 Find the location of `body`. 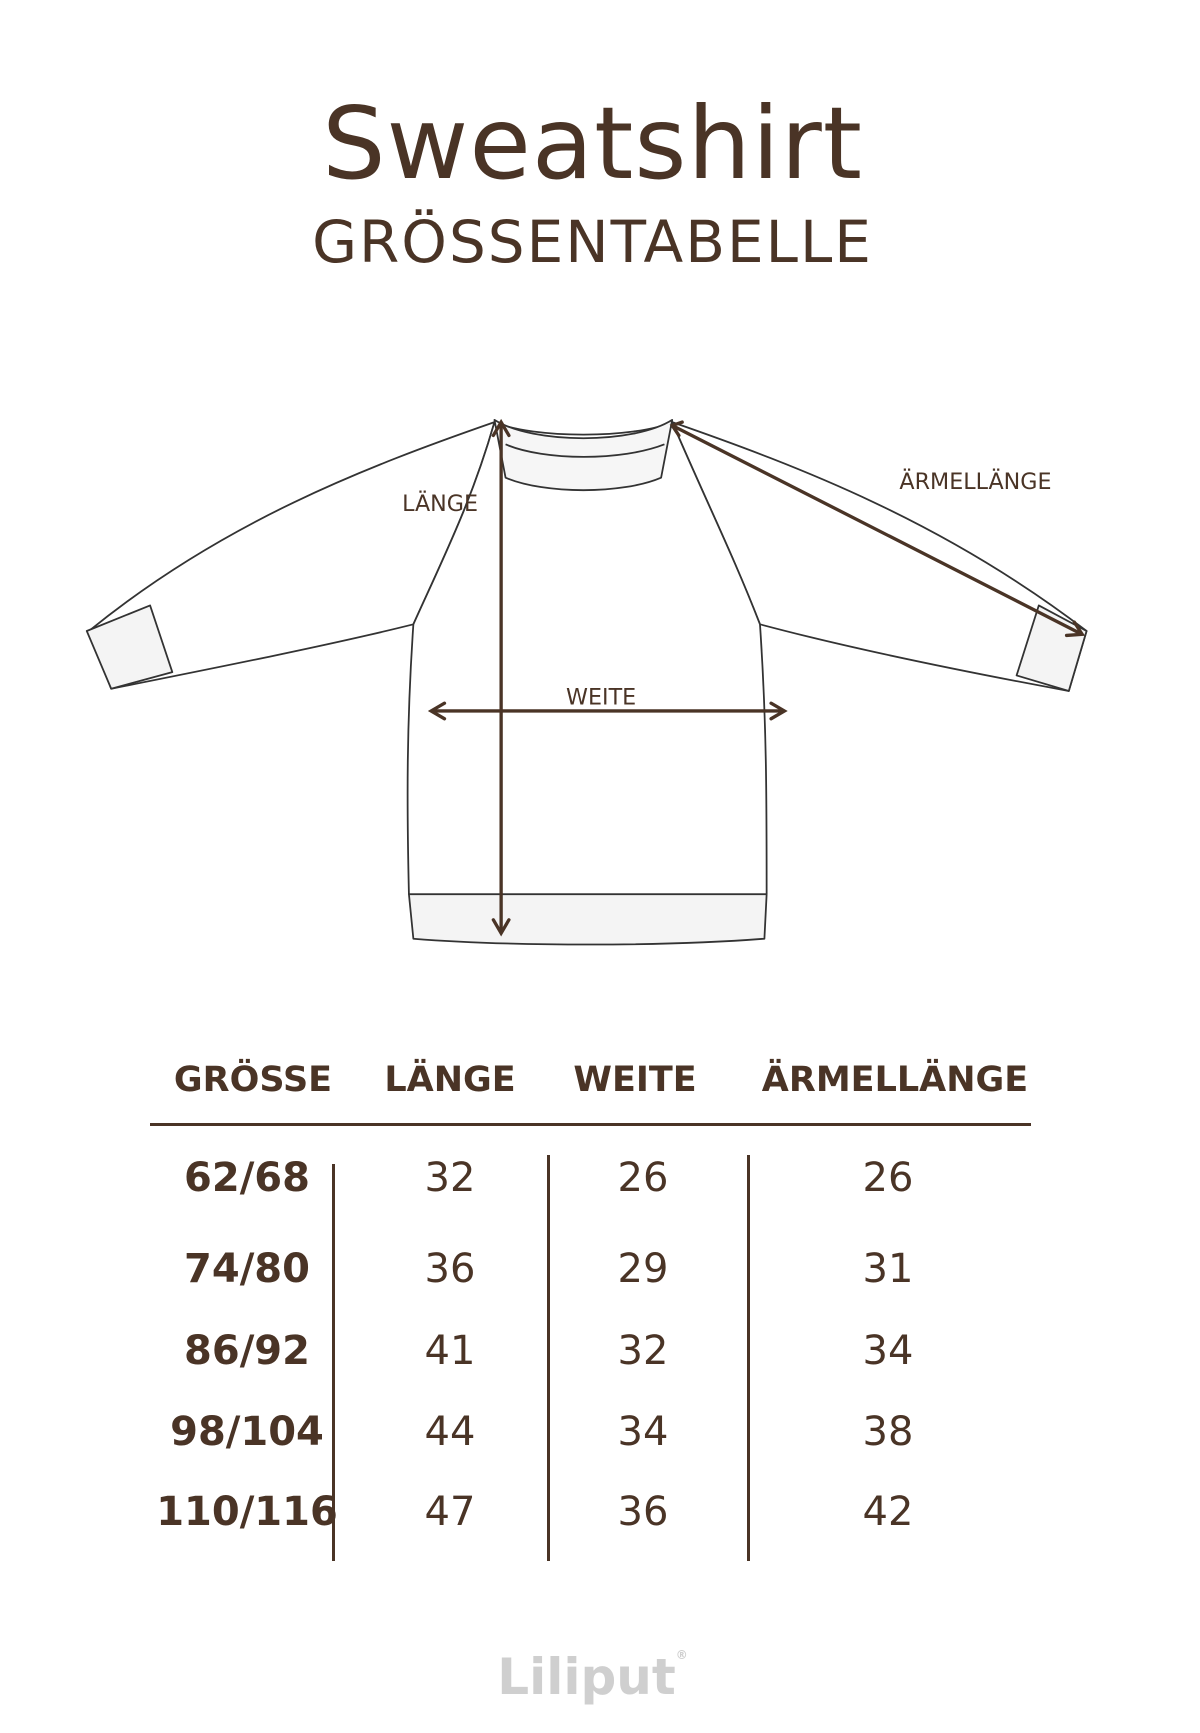

body is located at coordinates (587, 658).